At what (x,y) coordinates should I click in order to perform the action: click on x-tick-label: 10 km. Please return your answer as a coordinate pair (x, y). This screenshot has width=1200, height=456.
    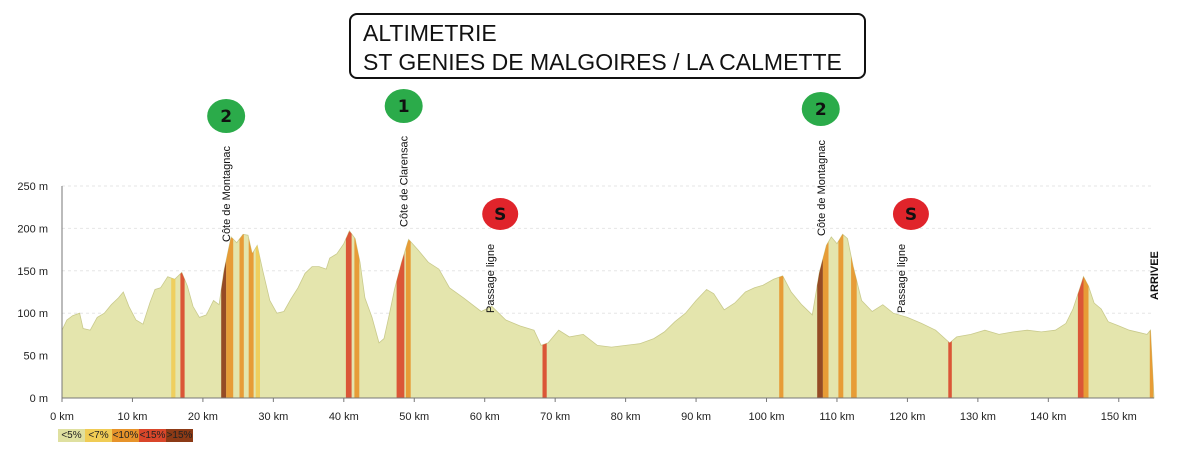
    Looking at the image, I should click on (132, 417).